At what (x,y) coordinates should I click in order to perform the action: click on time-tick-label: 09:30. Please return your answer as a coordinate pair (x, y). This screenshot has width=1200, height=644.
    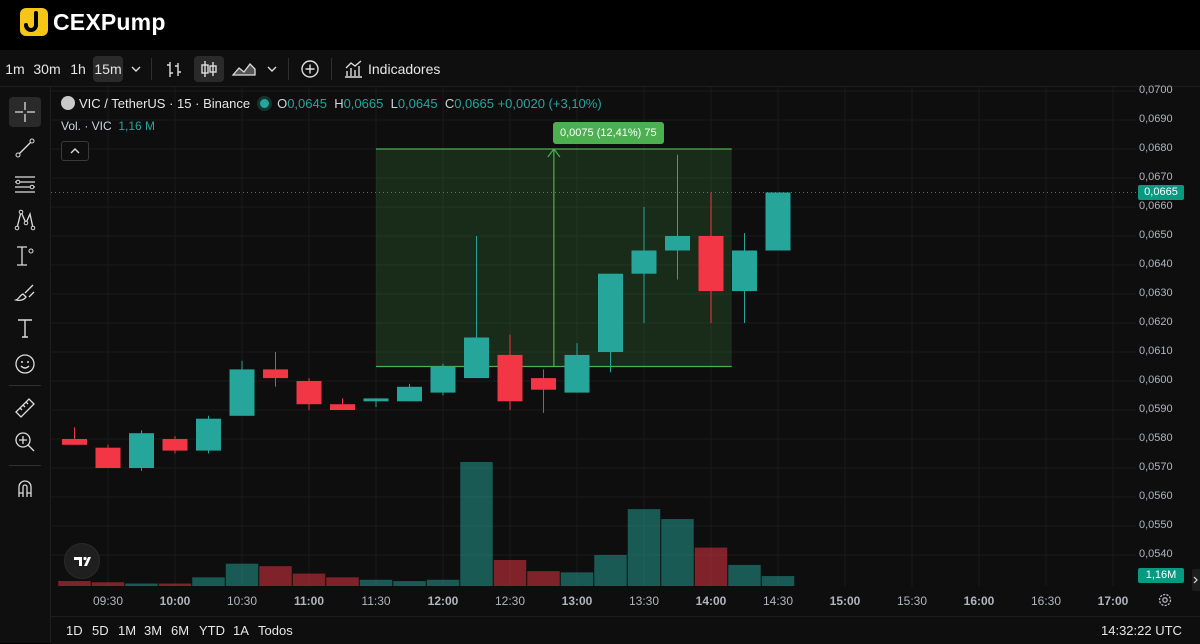
    Looking at the image, I should click on (108, 601).